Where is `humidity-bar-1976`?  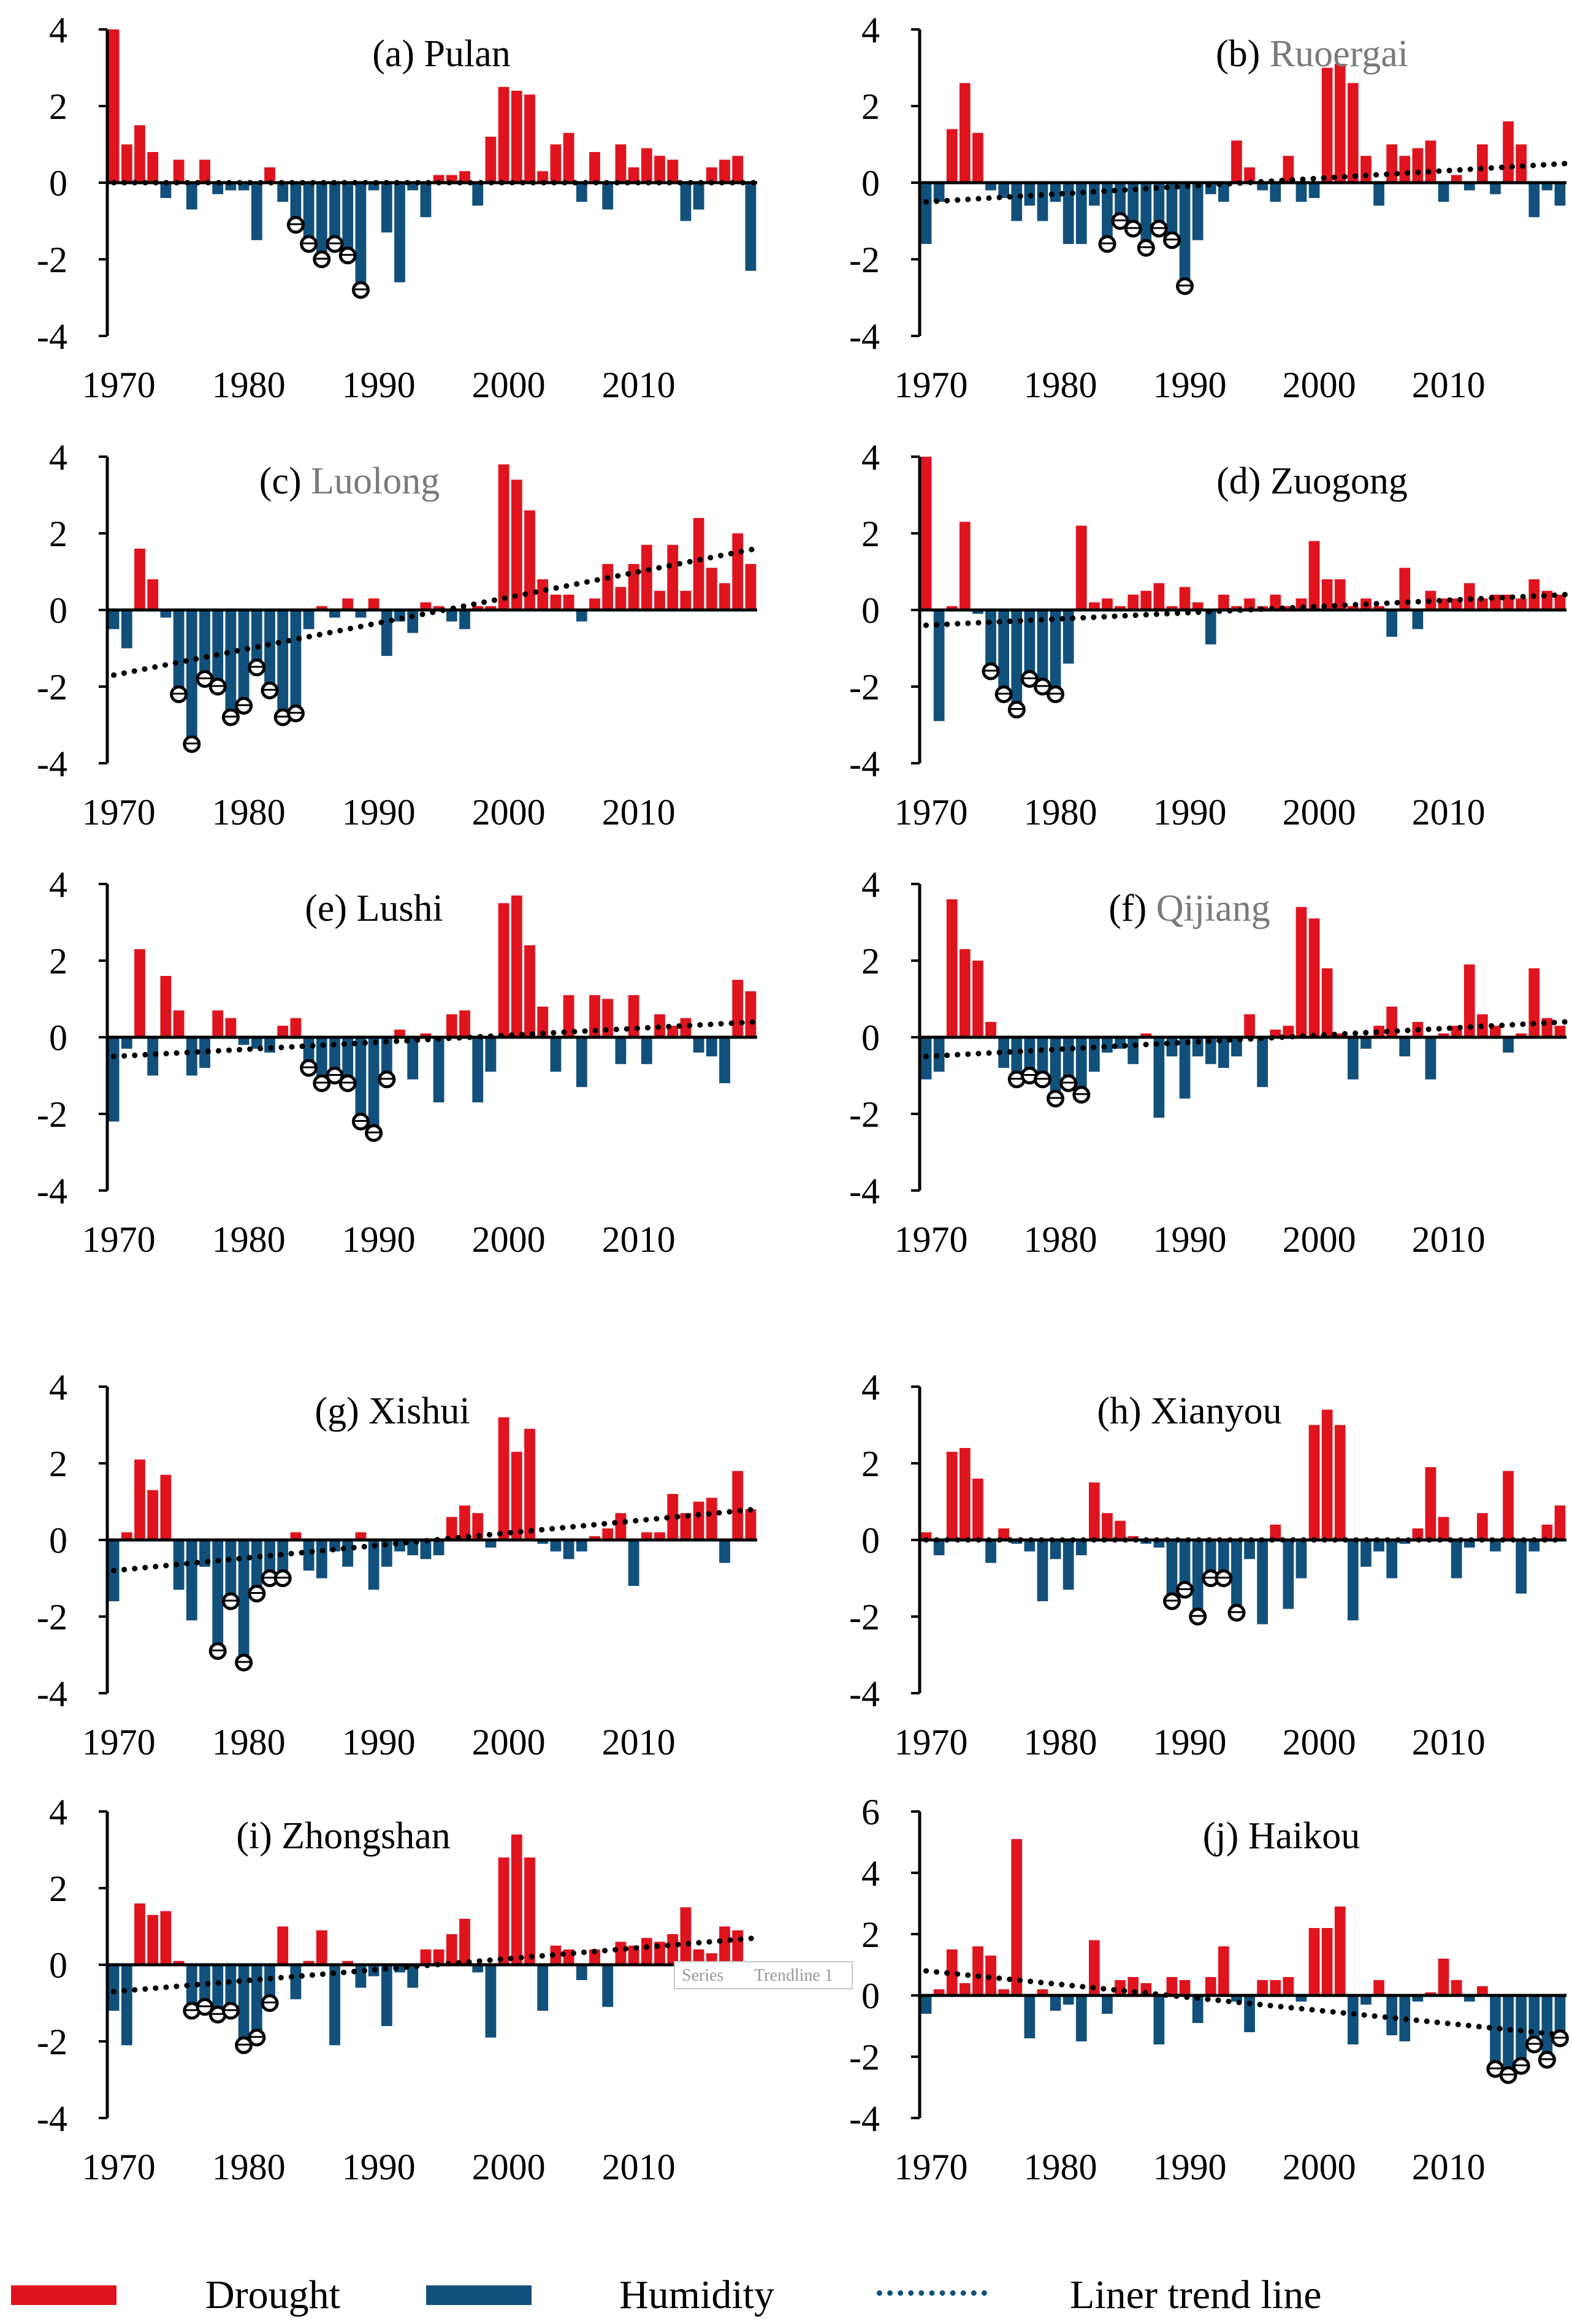 humidity-bar-1976 is located at coordinates (1004, 653).